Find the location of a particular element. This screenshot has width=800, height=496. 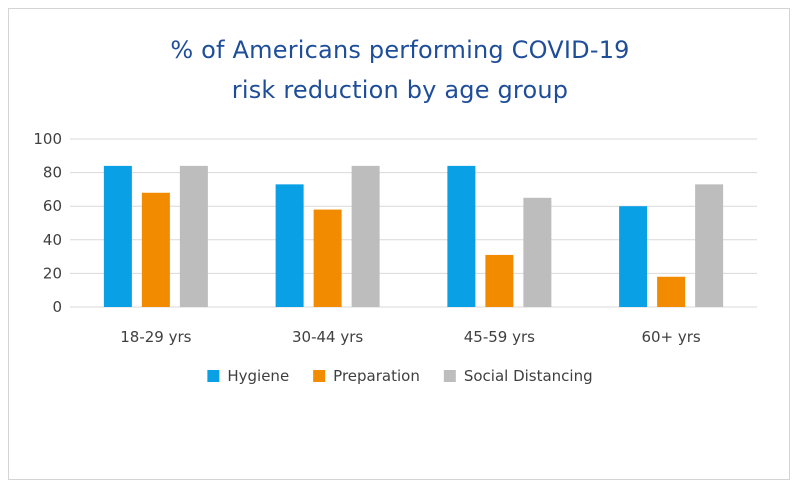

y-tick-label: 80 is located at coordinates (52, 173).